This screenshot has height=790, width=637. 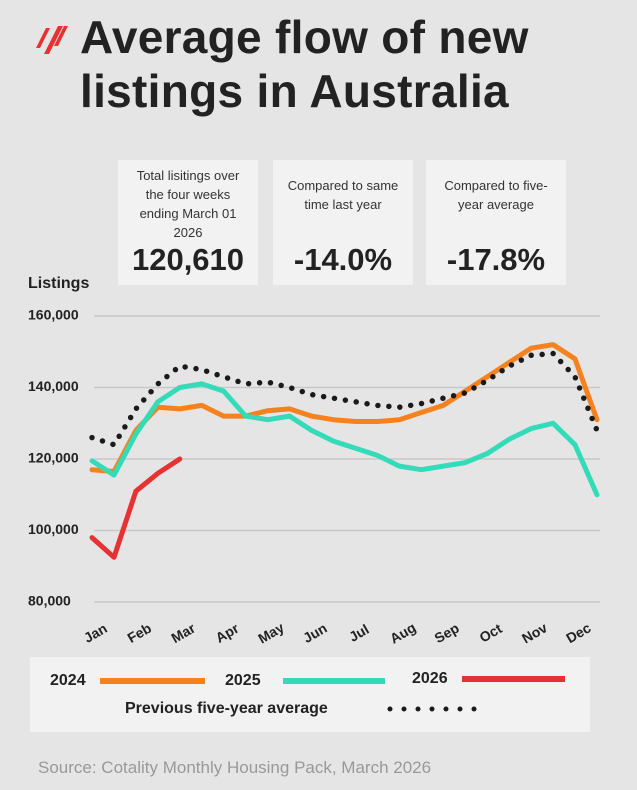 I want to click on x-tick-label: Apr, so click(x=227, y=633).